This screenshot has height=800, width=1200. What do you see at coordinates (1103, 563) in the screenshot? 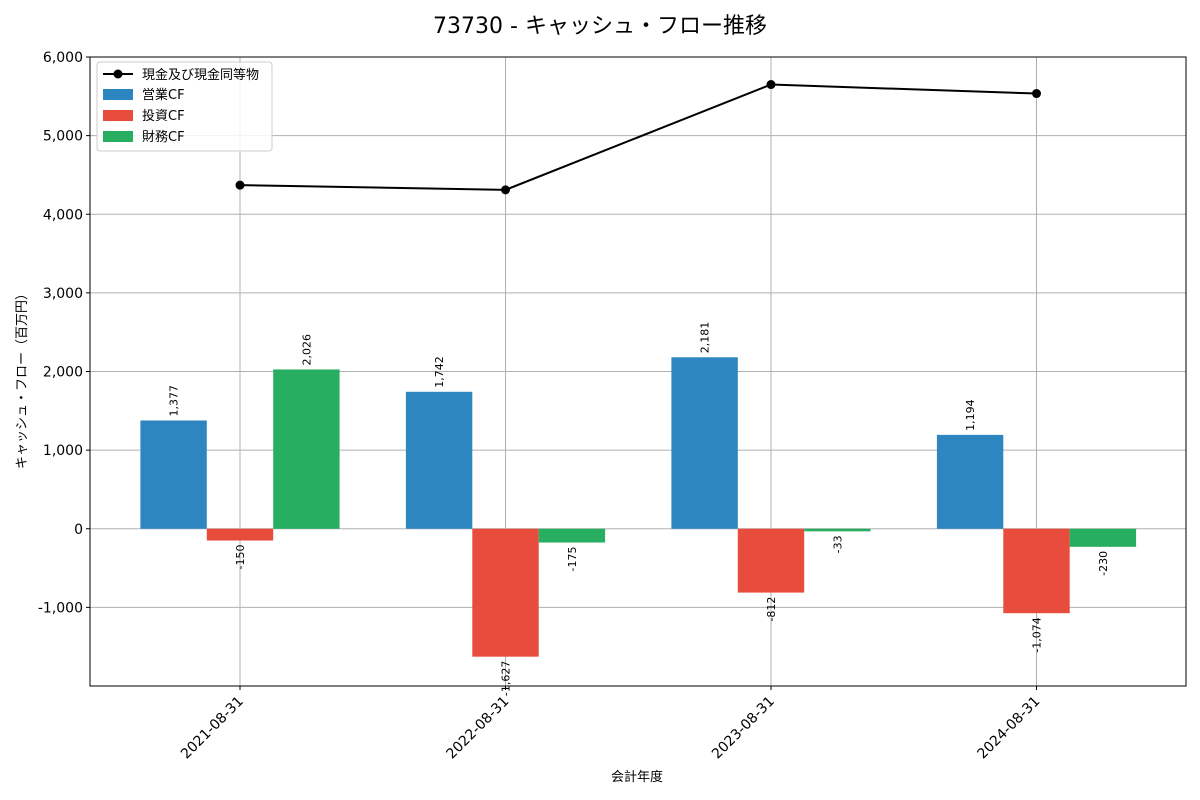
I see `data-label: -230` at bounding box center [1103, 563].